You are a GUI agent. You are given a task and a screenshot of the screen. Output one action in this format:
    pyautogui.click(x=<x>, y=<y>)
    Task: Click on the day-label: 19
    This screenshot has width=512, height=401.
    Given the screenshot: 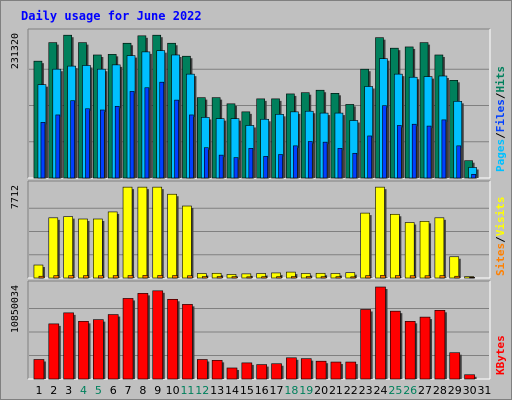 What is the action you would take?
    pyautogui.click(x=306, y=390)
    